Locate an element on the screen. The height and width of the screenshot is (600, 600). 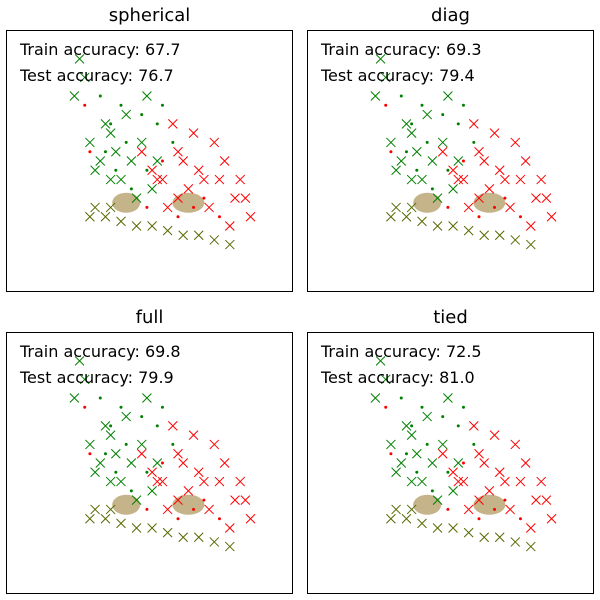
train-accuracy-label: Train accuracy: 67.7 is located at coordinates (100, 49).